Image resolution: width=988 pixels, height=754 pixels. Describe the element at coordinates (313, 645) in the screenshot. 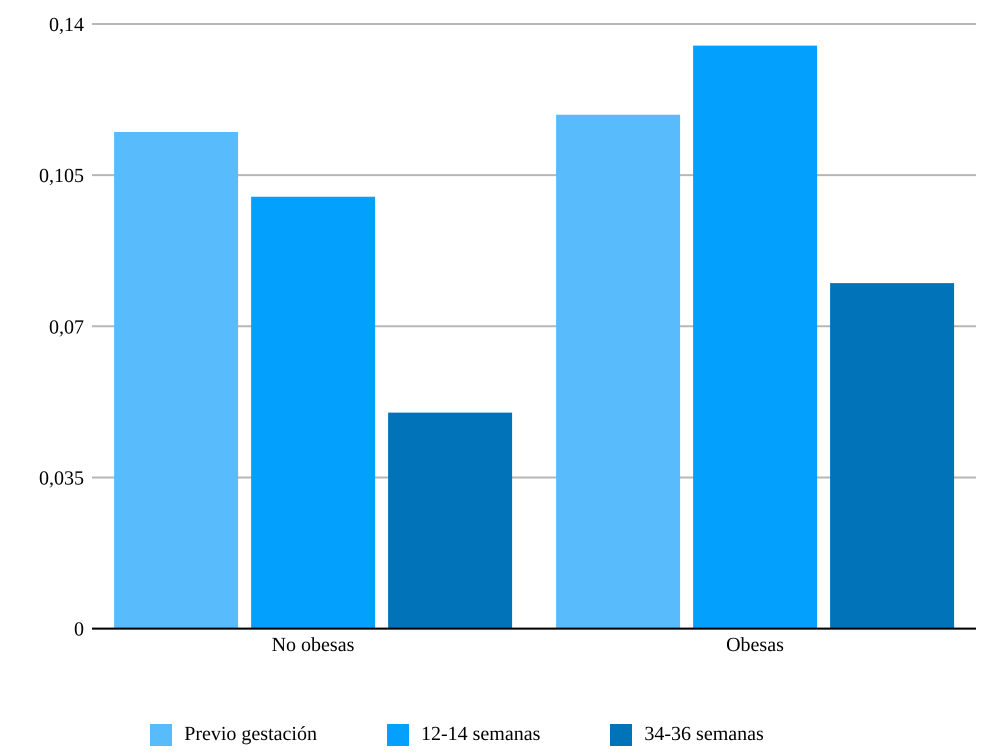

I see `x-tick-label: No obesas` at that location.